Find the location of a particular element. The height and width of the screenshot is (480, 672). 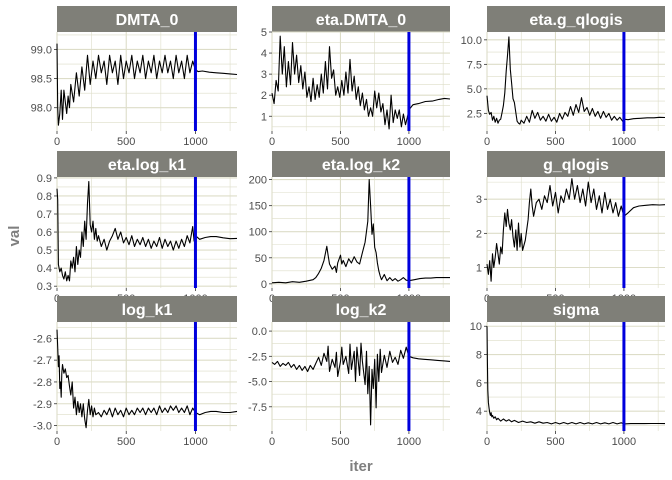

panel-eta-log-k1: eta.log_k10.30.40.50.60.70.80.905001000 is located at coordinates (137, 228).